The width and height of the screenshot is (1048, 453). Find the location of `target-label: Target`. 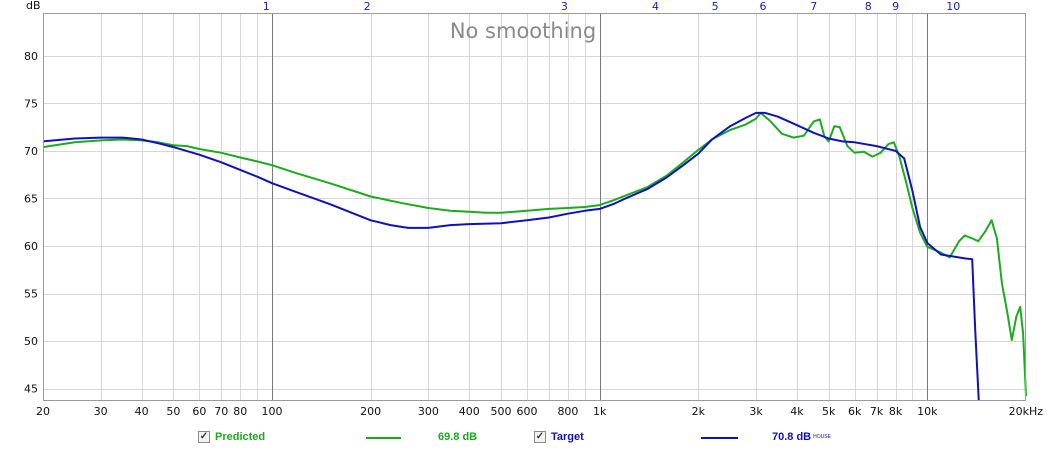

target-label: Target is located at coordinates (567, 437).